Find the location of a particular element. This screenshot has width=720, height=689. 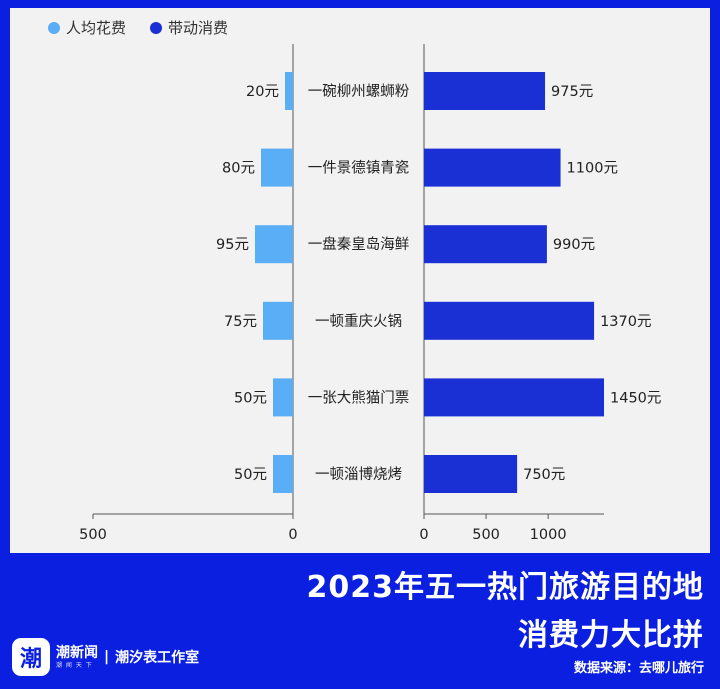

data-label-driven: 1100元 is located at coordinates (592, 169).